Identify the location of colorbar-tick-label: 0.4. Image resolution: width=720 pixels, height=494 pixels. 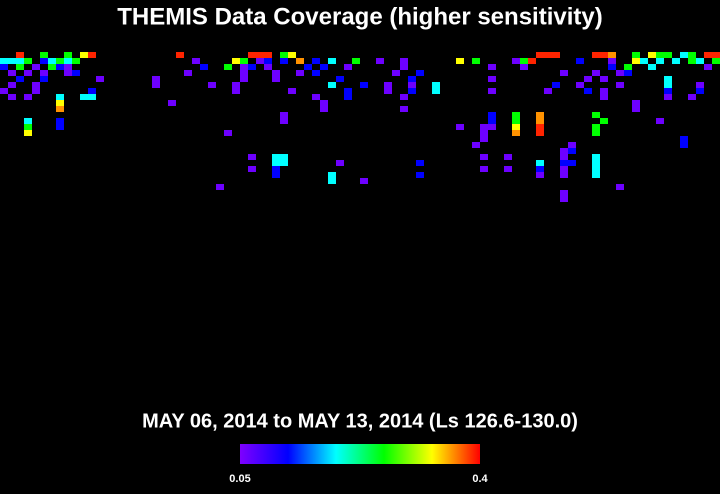
(480, 479).